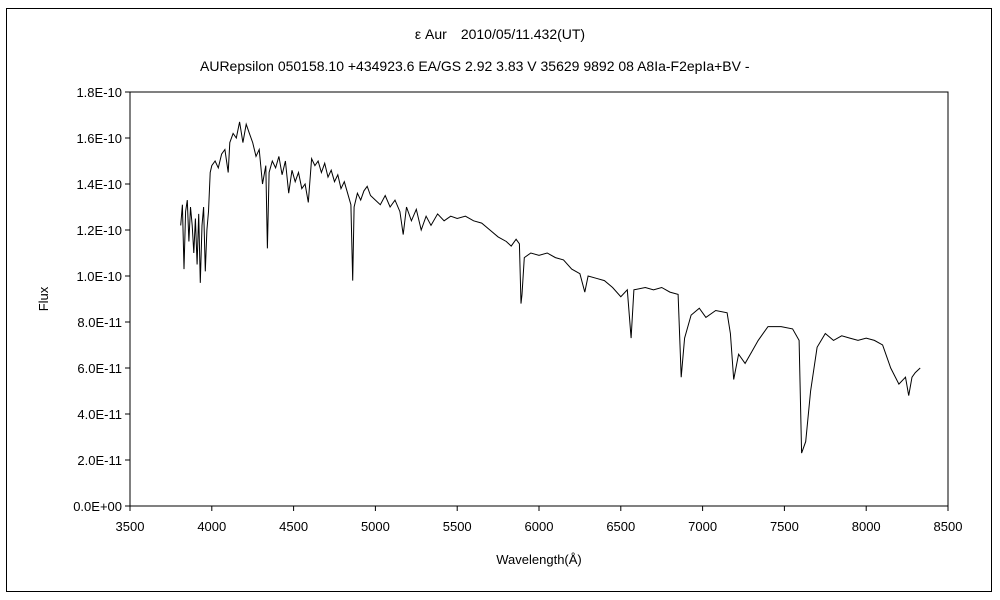 This screenshot has width=1000, height=600. I want to click on y-tick-label: 1.4E-10, so click(99, 184).